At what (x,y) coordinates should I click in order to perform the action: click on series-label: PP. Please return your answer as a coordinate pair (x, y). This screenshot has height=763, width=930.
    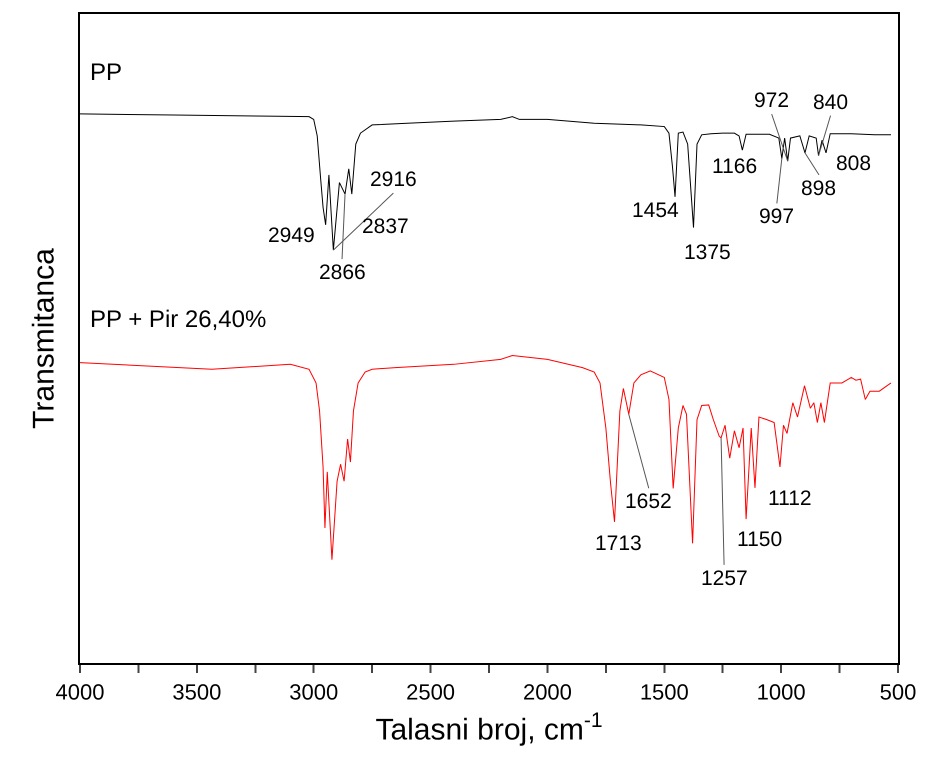
    Looking at the image, I should click on (106, 72).